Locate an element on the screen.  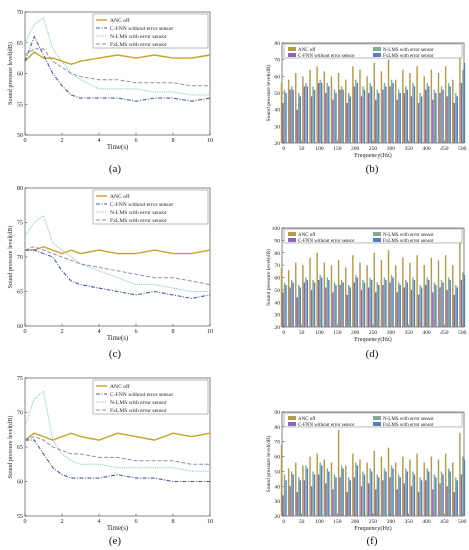
series-line-nlms is located at coordinates (117, 431).